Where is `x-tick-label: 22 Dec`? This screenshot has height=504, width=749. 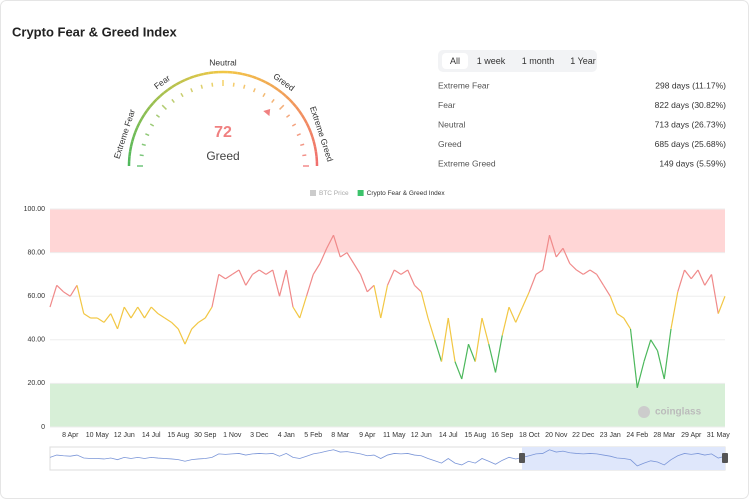
x-tick-label: 22 Dec is located at coordinates (583, 435).